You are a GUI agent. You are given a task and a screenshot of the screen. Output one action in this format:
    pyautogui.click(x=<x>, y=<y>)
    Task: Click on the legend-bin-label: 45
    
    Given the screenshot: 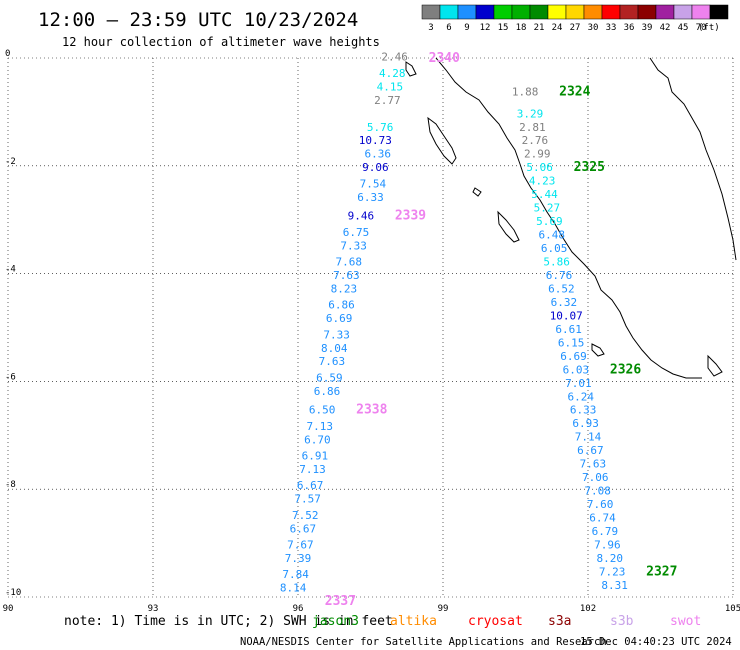 What is the action you would take?
    pyautogui.click(x=683, y=28)
    